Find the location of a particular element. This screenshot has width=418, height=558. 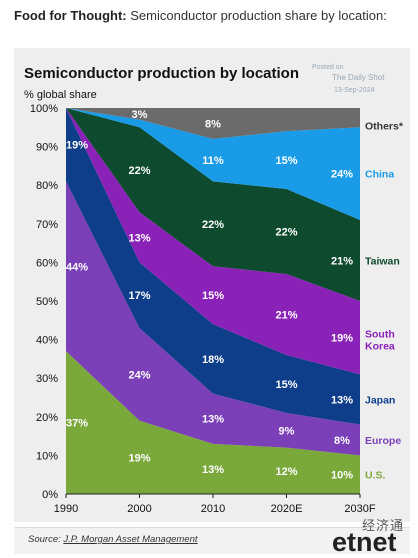

source-prefix: Source: is located at coordinates (44, 539).